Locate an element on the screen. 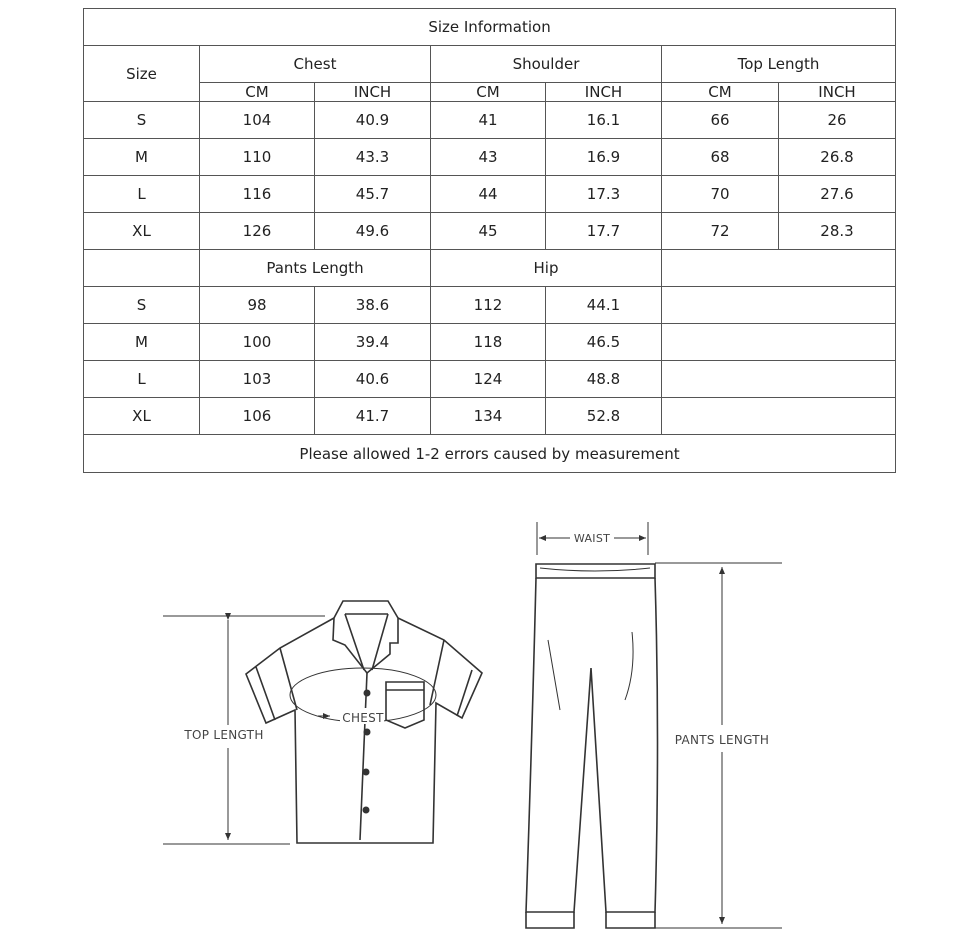 The width and height of the screenshot is (974, 931). value-cell: 45 is located at coordinates (488, 231).